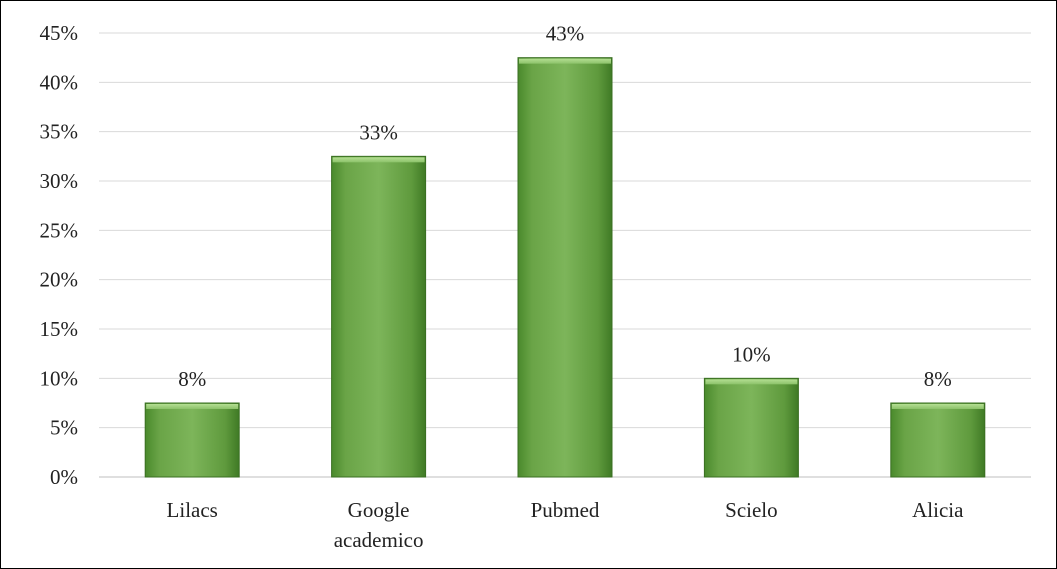  What do you see at coordinates (938, 510) in the screenshot?
I see `category-label: Alicia` at bounding box center [938, 510].